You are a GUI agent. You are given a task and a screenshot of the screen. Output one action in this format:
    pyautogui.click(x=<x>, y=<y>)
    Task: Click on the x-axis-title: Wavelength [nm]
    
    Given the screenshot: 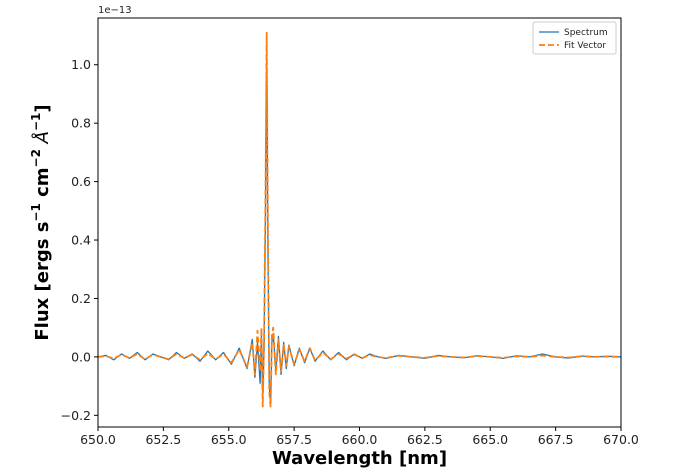 What is the action you would take?
    pyautogui.click(x=359, y=458)
    